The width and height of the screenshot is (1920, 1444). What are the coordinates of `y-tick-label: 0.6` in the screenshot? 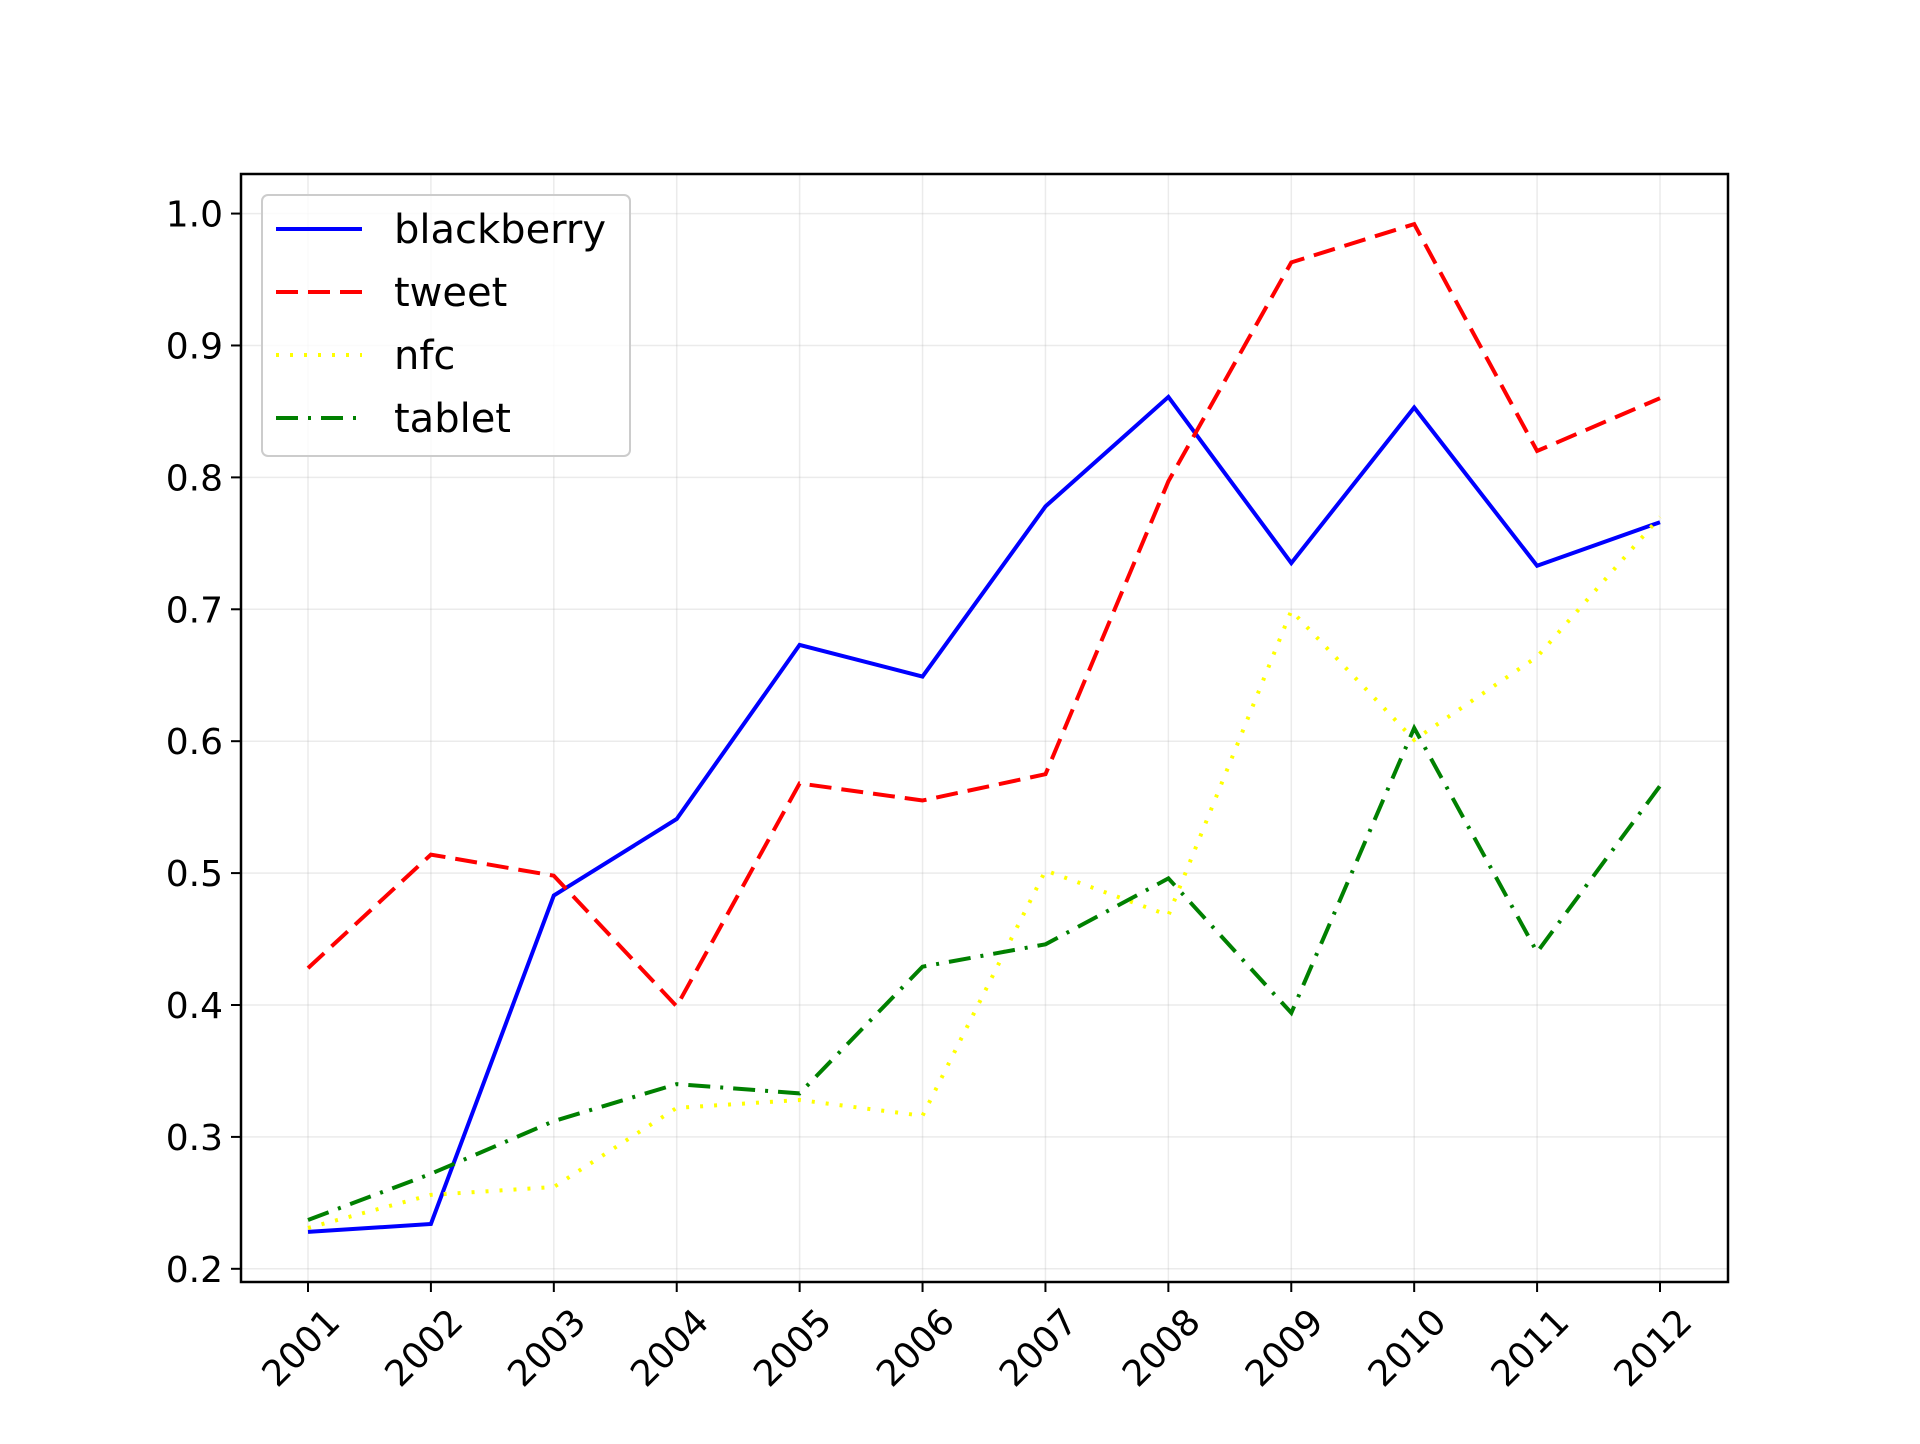 It's located at (194, 742).